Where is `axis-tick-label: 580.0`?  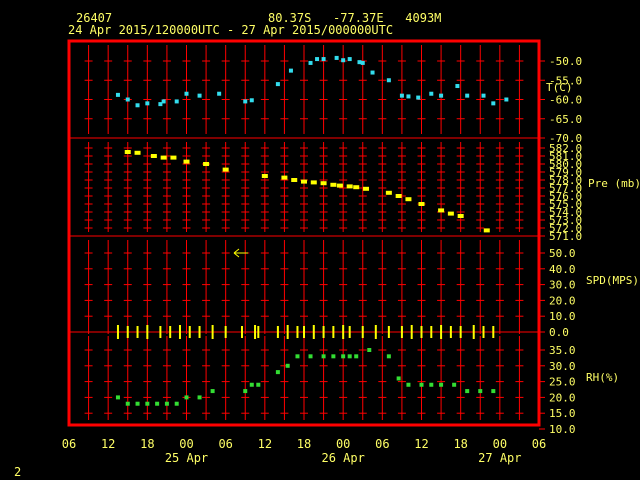
axis-tick-label: 580.0 is located at coordinates (565, 164).